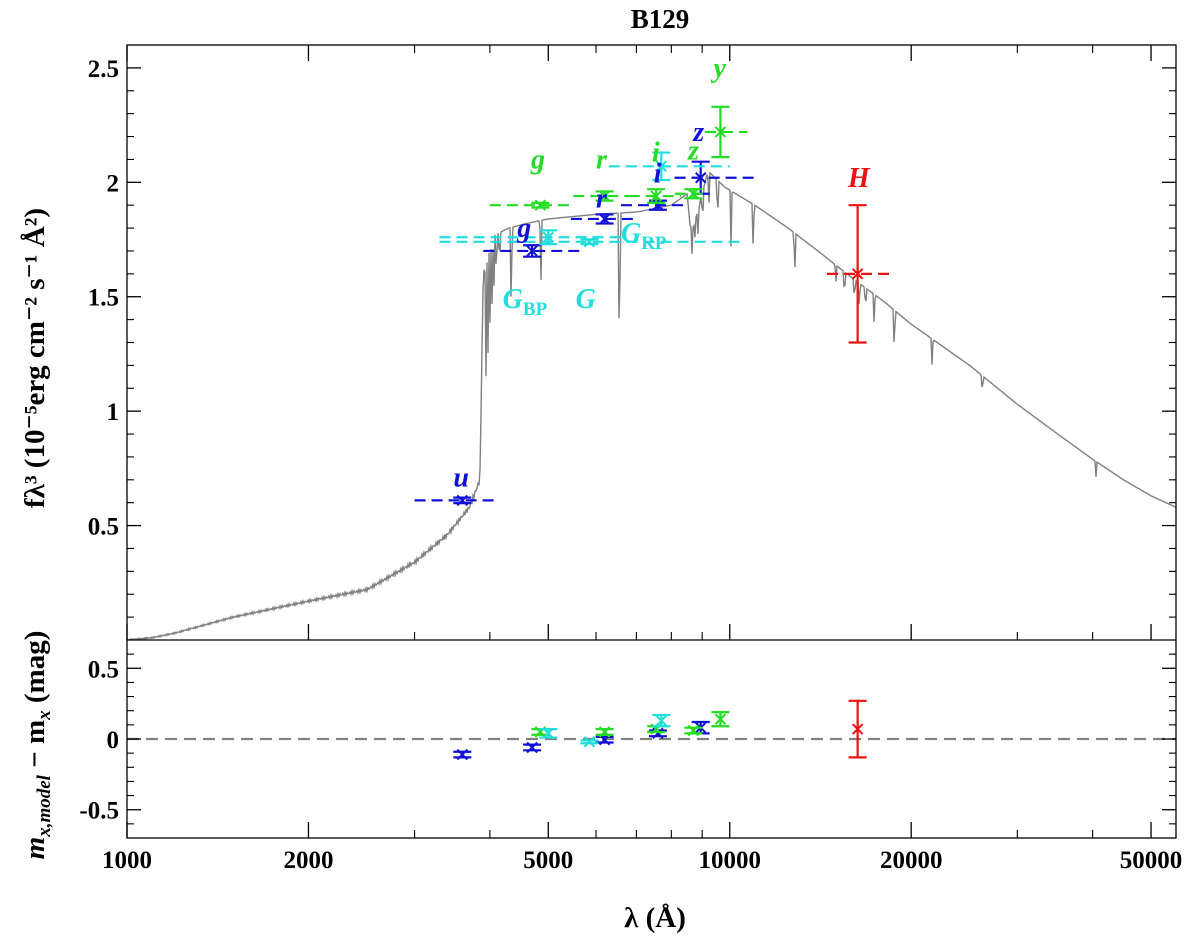 This screenshot has width=1200, height=938. What do you see at coordinates (857, 274) in the screenshot?
I see `phot-twomass-h-marker` at bounding box center [857, 274].